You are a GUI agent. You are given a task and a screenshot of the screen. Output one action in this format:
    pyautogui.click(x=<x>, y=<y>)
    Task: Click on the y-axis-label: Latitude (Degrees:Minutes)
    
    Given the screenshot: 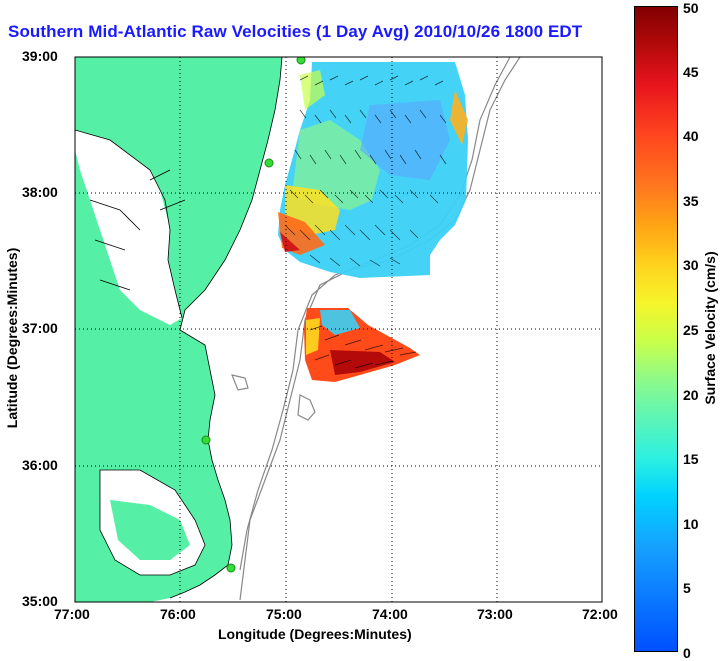 What is the action you would take?
    pyautogui.click(x=12, y=338)
    